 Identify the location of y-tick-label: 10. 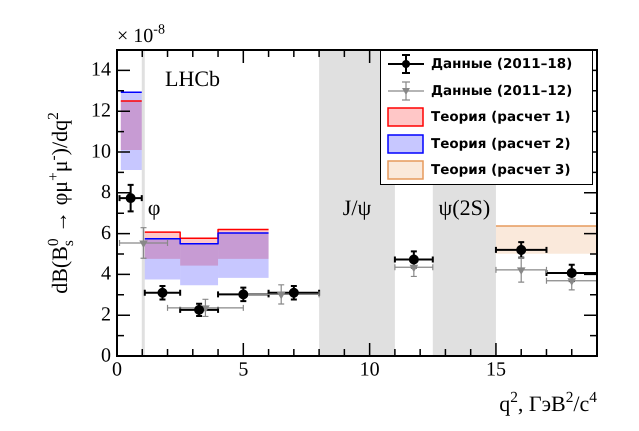
(101, 151).